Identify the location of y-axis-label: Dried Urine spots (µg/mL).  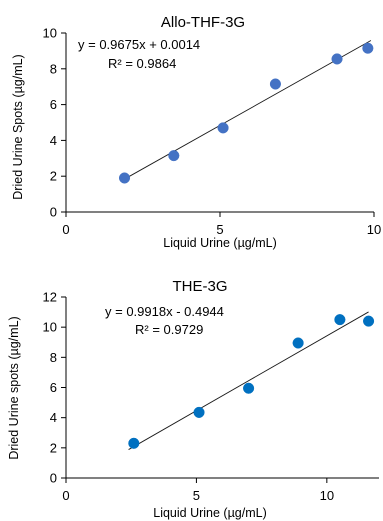
(14, 387).